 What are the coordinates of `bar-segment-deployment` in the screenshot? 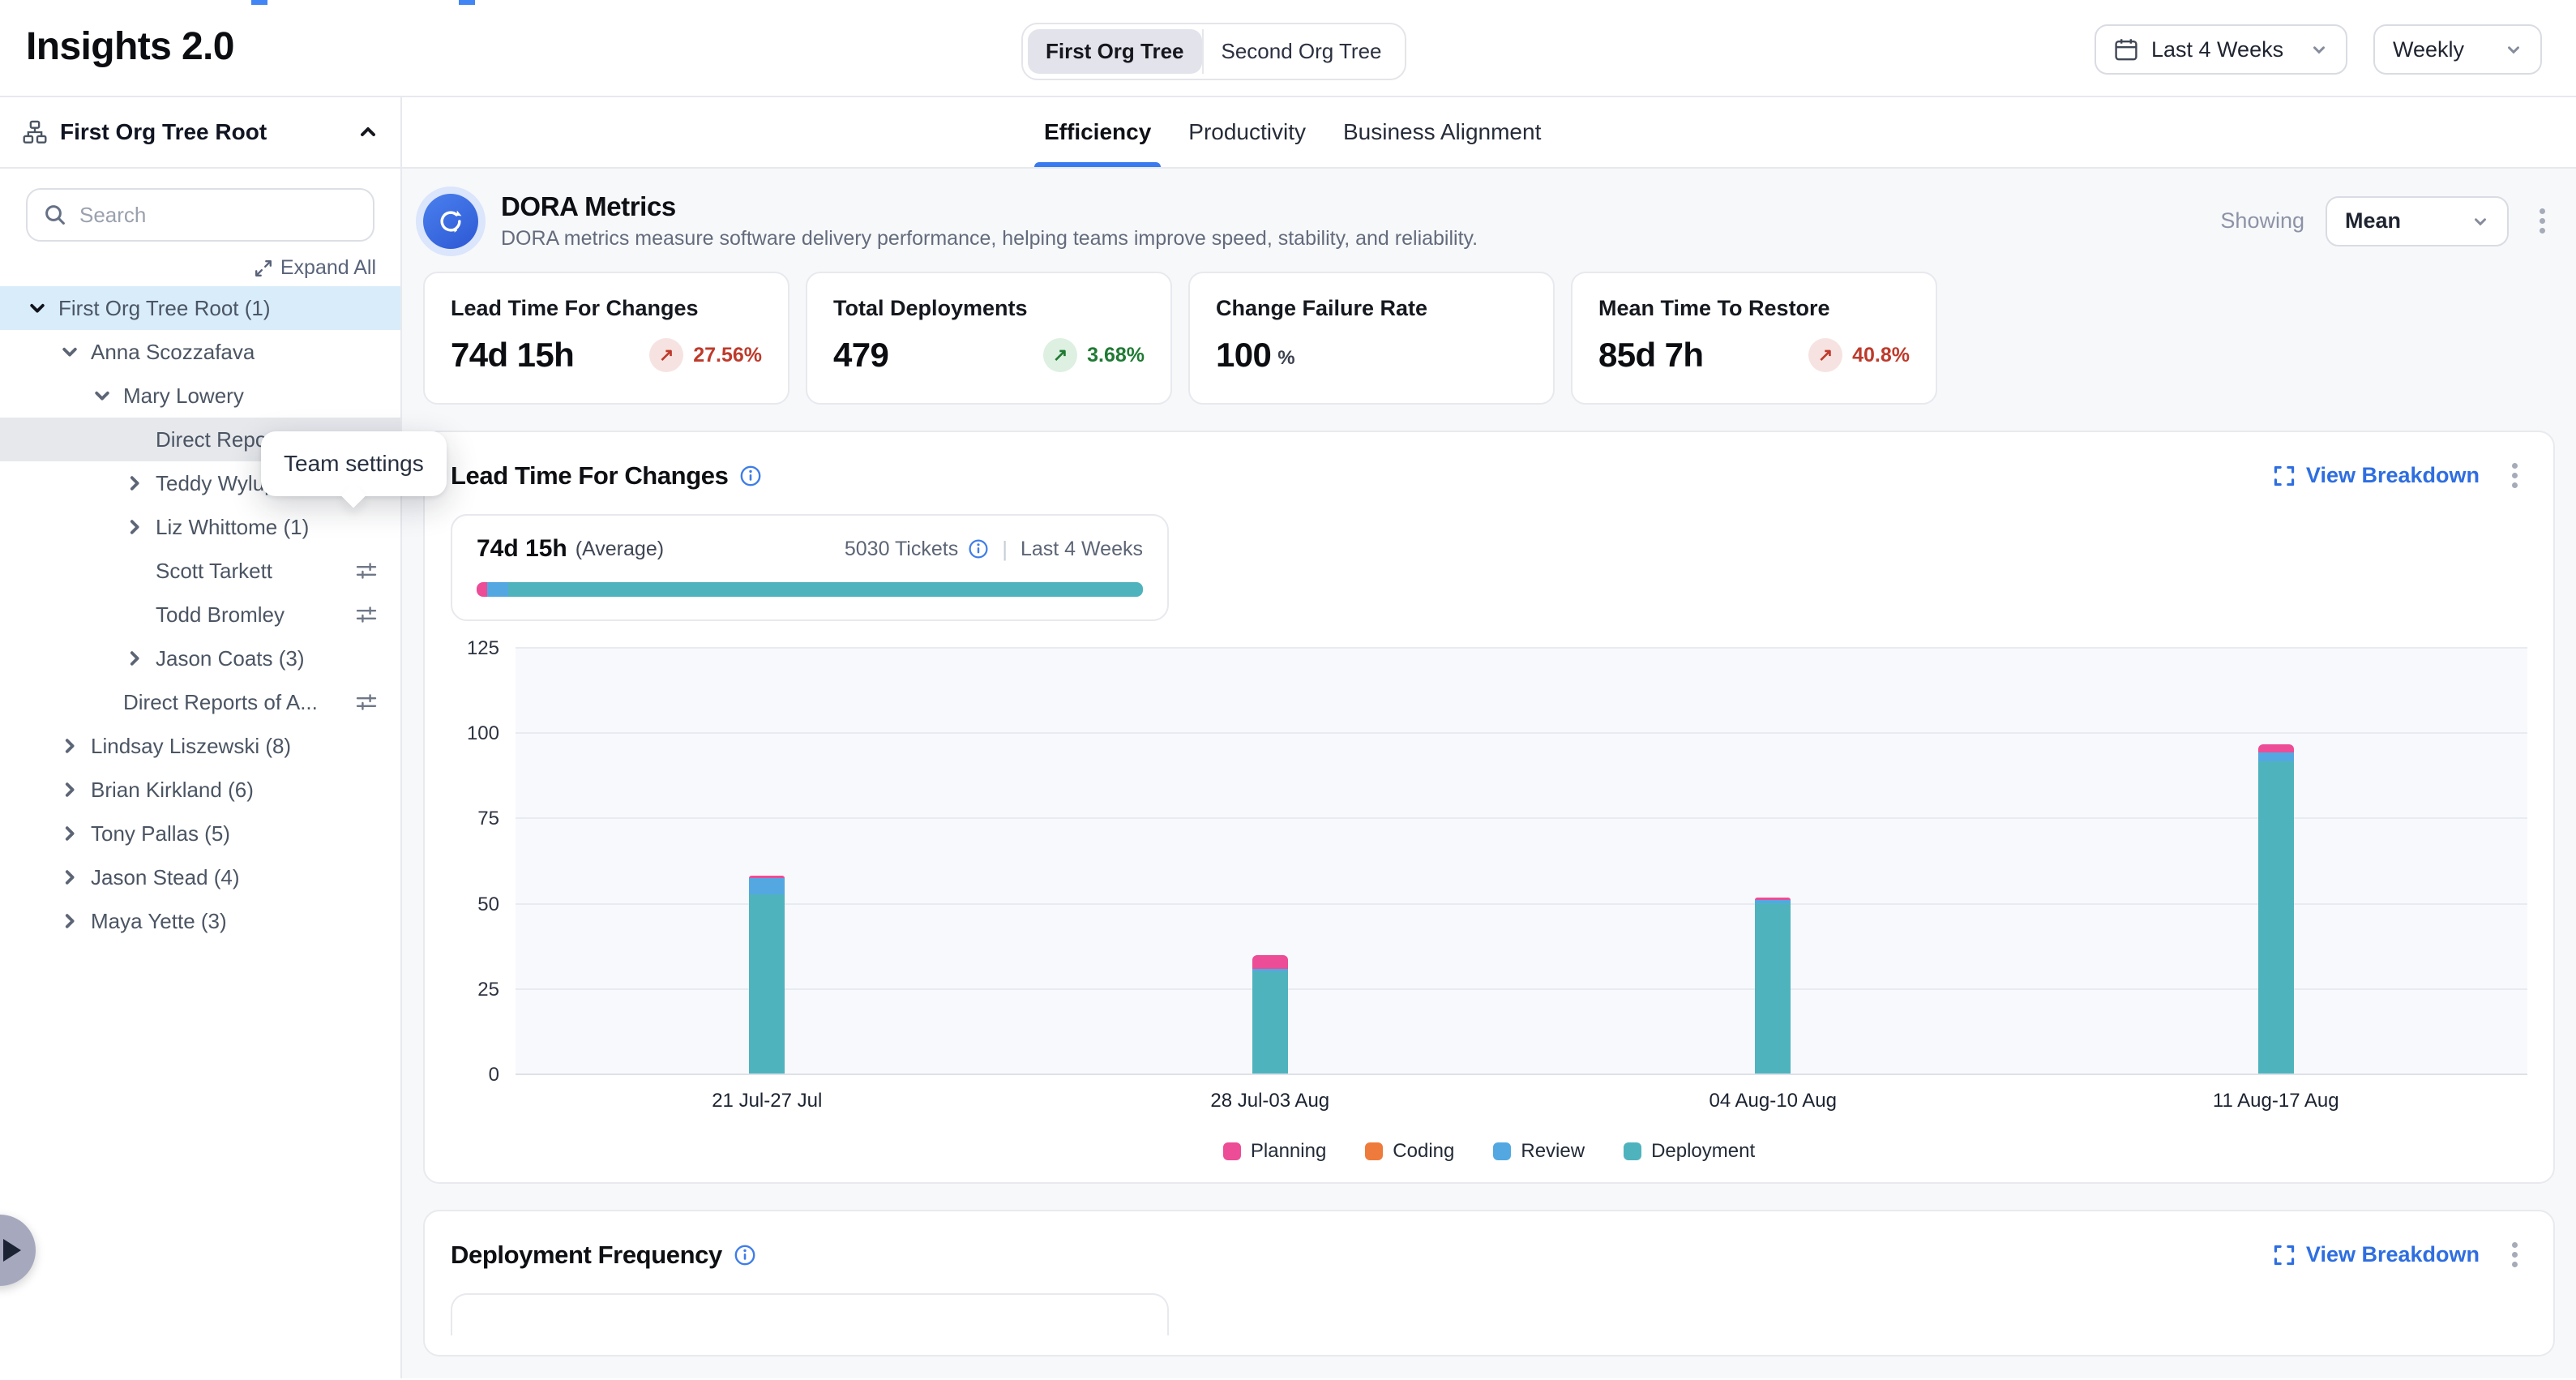 It's located at (2275, 918).